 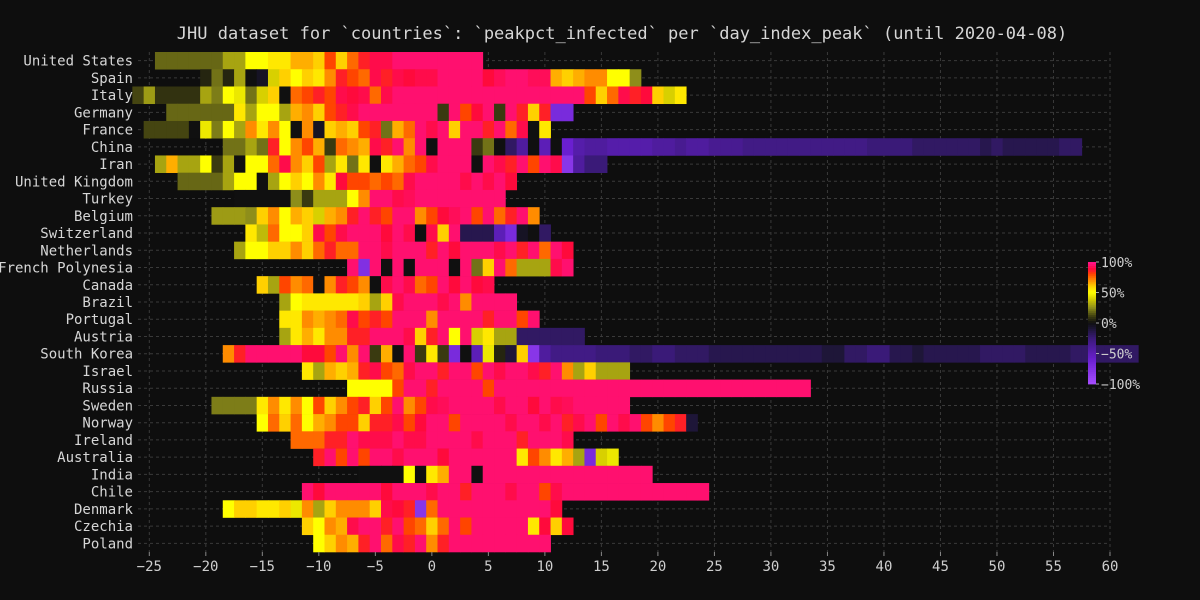 I want to click on x-tick-label: 30, so click(x=771, y=567).